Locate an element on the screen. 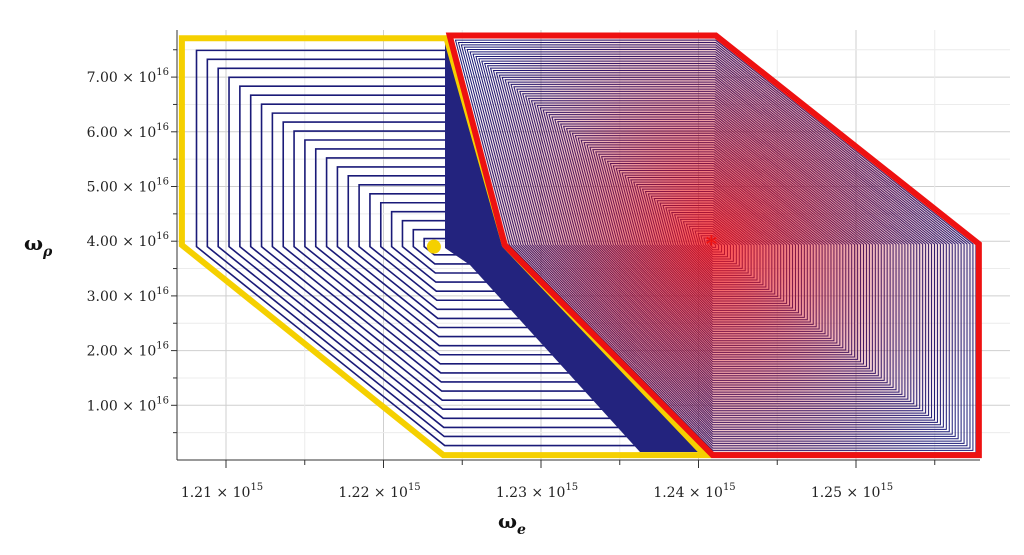  x-tick-label: 1.21 × 1015 is located at coordinates (222, 491).